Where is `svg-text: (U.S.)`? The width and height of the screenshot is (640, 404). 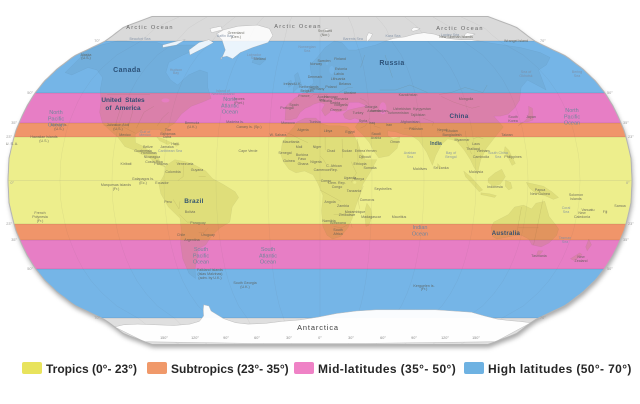
svg-text: (U.S.) is located at coordinates (85, 58).